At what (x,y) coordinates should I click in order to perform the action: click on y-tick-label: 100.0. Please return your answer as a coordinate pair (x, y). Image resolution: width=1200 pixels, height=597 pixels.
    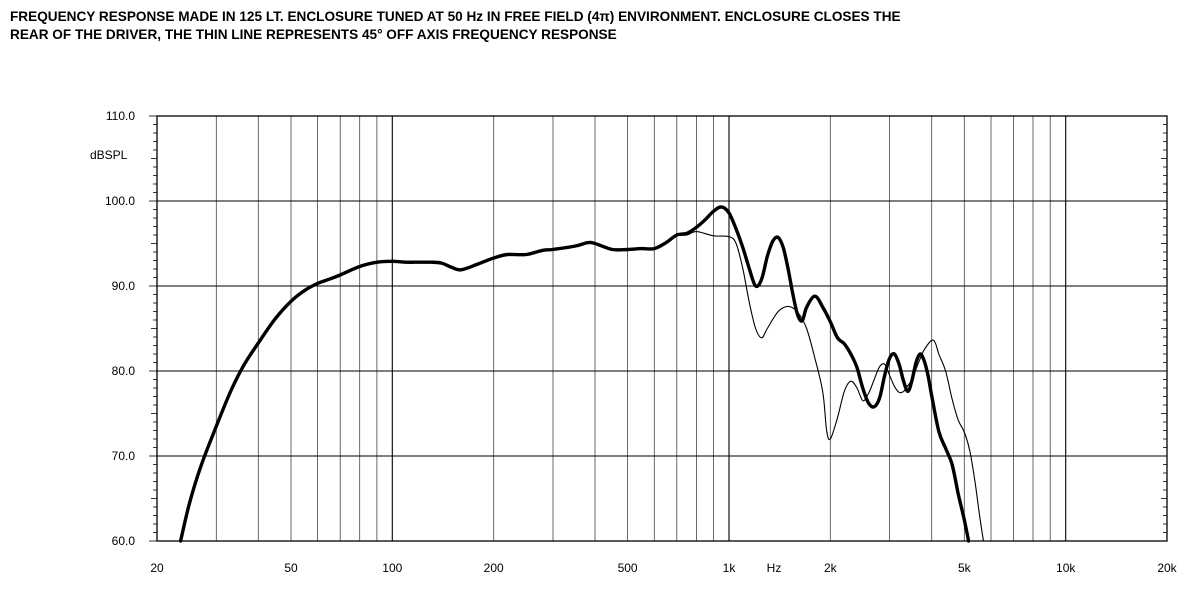
    Looking at the image, I should click on (120, 201).